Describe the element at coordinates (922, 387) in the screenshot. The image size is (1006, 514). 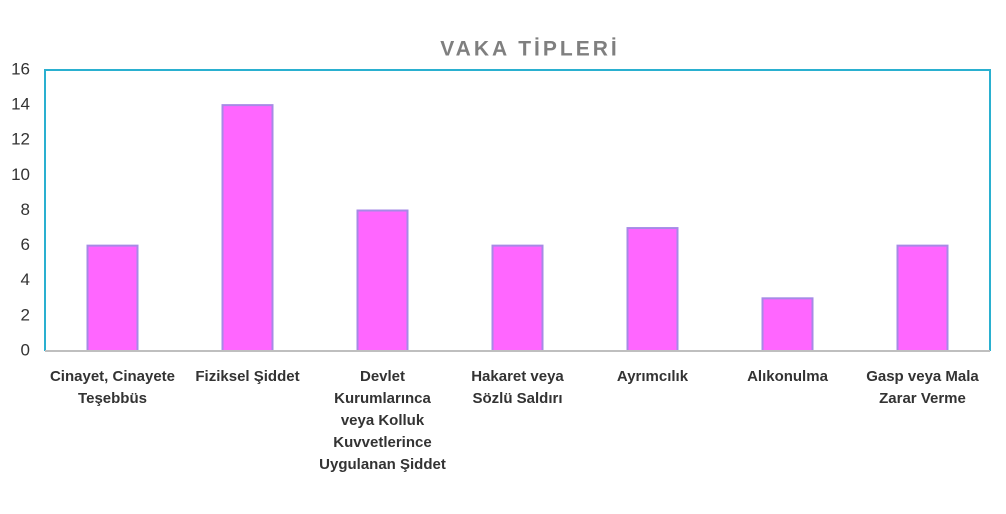
I see `x-tick-label: Gasp veya Mala Zarar Verme` at that location.